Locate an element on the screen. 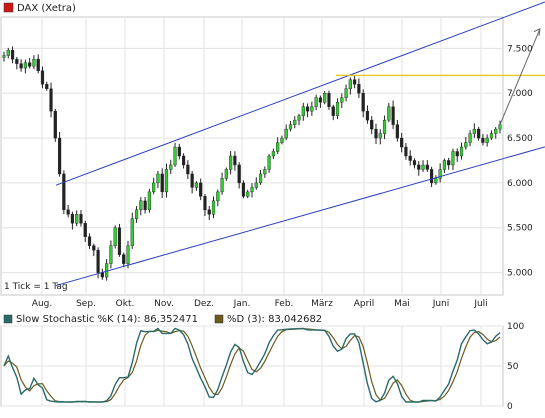 The width and height of the screenshot is (545, 418). x-tick-label: April is located at coordinates (364, 304).